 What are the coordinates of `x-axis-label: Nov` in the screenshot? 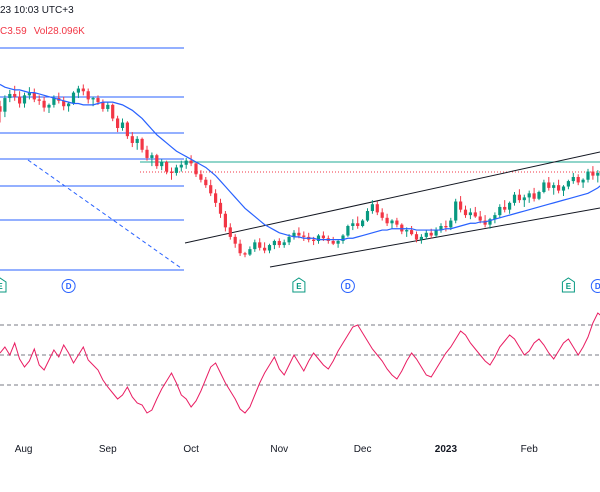 It's located at (279, 449).